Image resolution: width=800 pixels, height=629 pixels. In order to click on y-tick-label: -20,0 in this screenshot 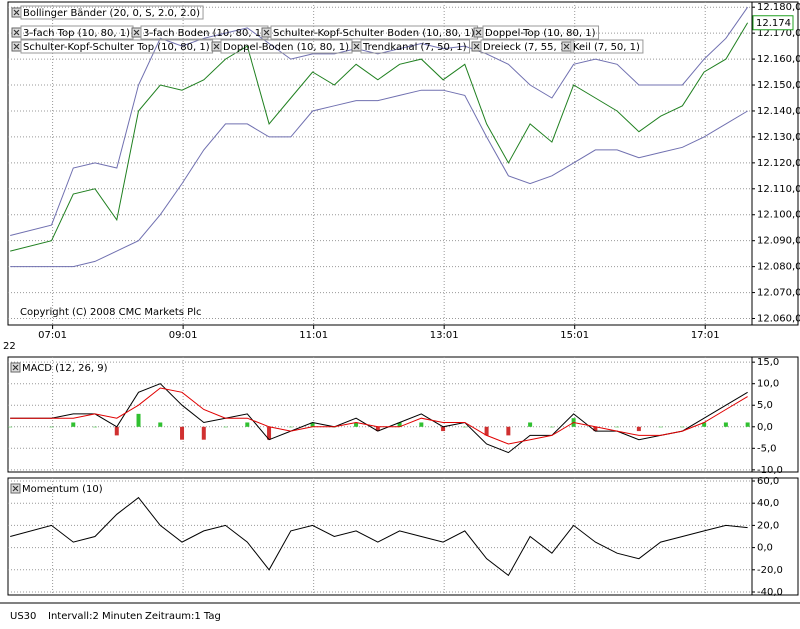, I will do `click(770, 570)`.